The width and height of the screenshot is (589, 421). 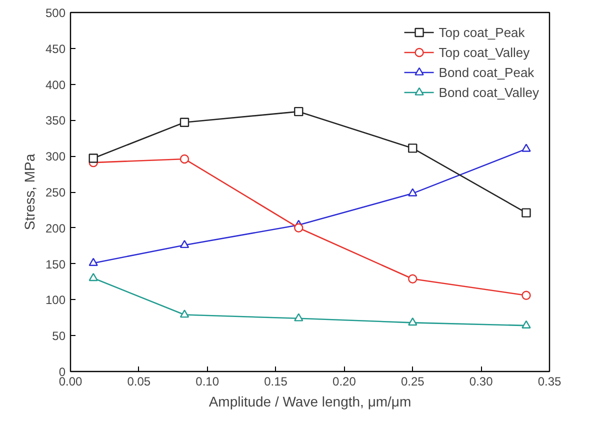 What do you see at coordinates (70, 381) in the screenshot?
I see `x-tick-label: 0.00` at bounding box center [70, 381].